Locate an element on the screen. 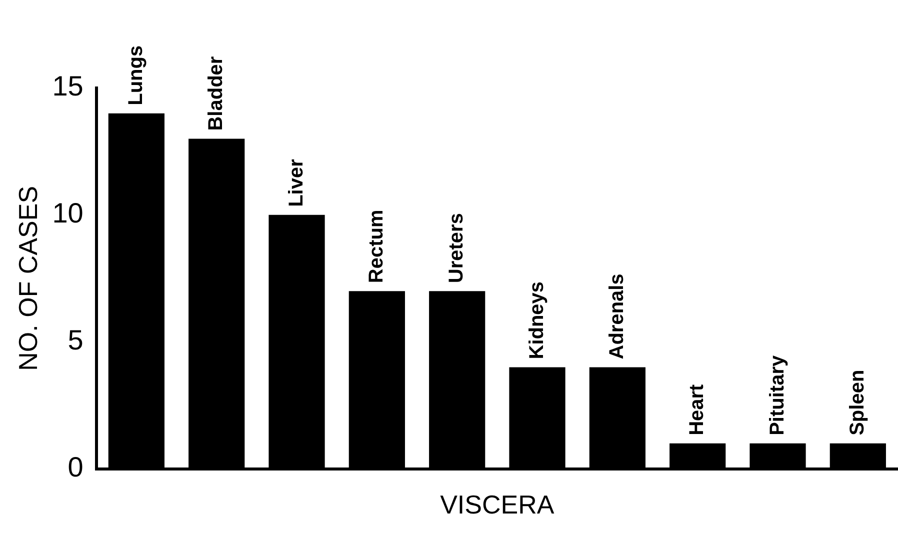 The height and width of the screenshot is (536, 898). y-tick-label: 0 is located at coordinates (76, 467).